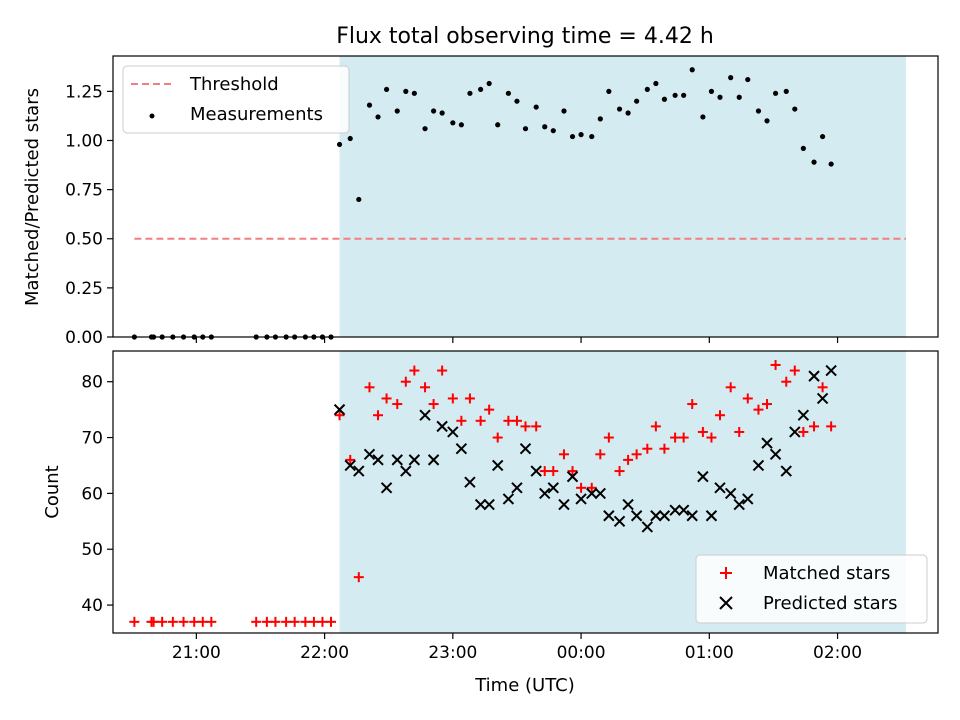 Image resolution: width=960 pixels, height=720 pixels. What do you see at coordinates (517, 648) in the screenshot?
I see `bottom-x-axis: 21:00 22:00 23:00 00:00 01:00 02:00` at bounding box center [517, 648].